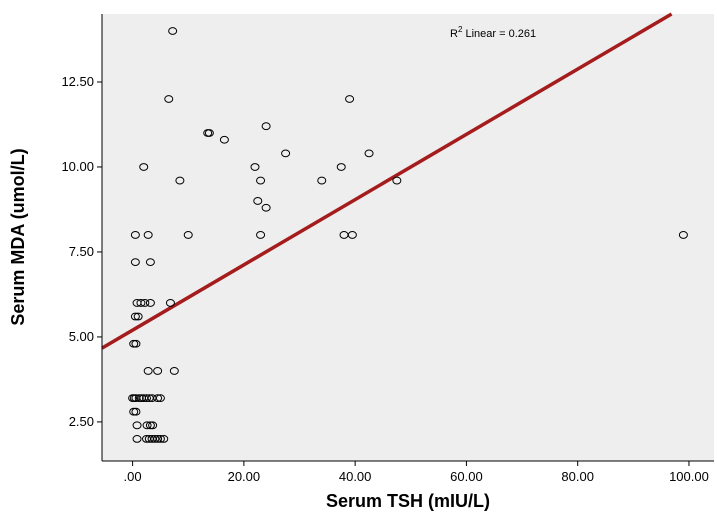 This screenshot has width=717, height=517. I want to click on r2-value-text: Linear = 0.261, so click(499, 34).